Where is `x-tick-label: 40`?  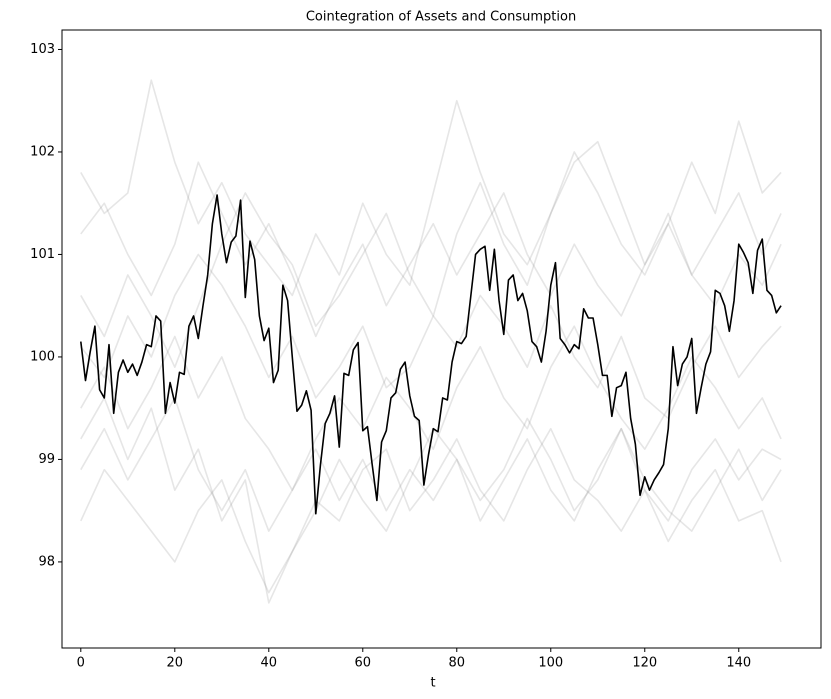 x-tick-label: 40 is located at coordinates (269, 663).